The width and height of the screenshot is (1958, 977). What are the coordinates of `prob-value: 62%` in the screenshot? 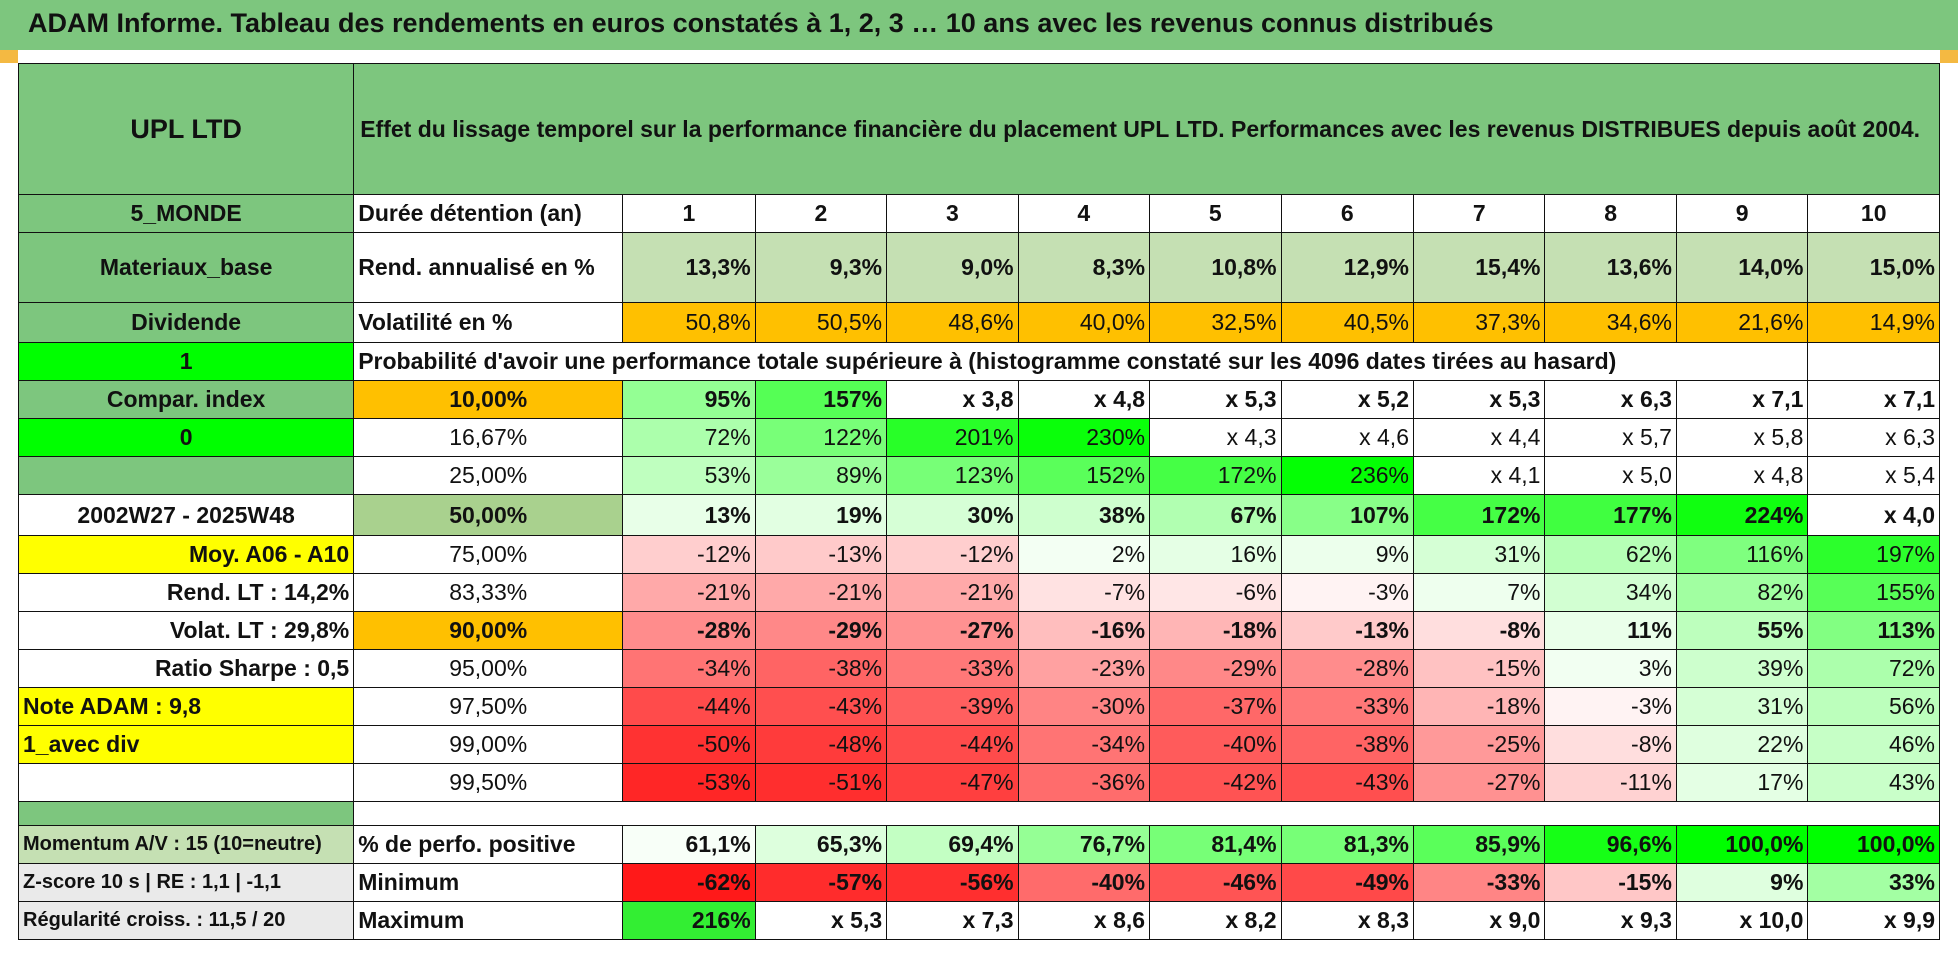 It's located at (1610, 554).